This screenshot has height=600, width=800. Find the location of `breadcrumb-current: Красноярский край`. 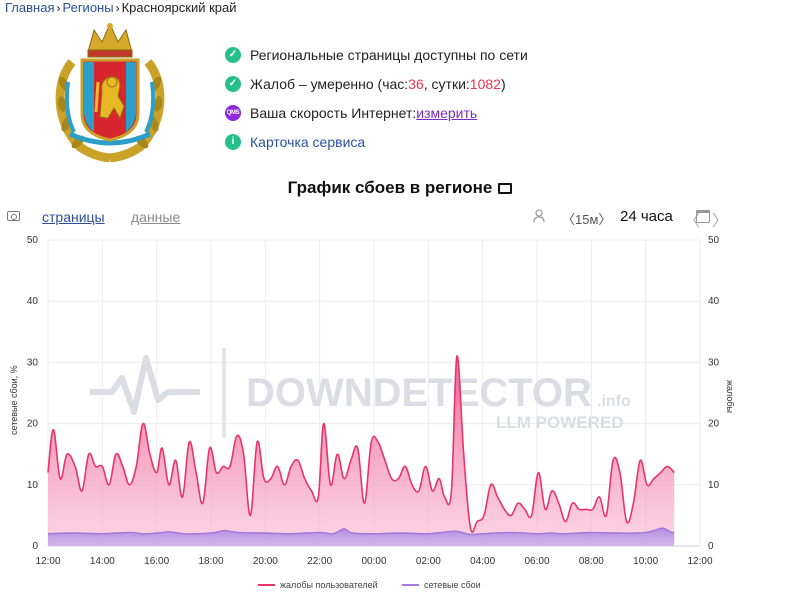

breadcrumb-current: Красноярский край is located at coordinates (179, 7).